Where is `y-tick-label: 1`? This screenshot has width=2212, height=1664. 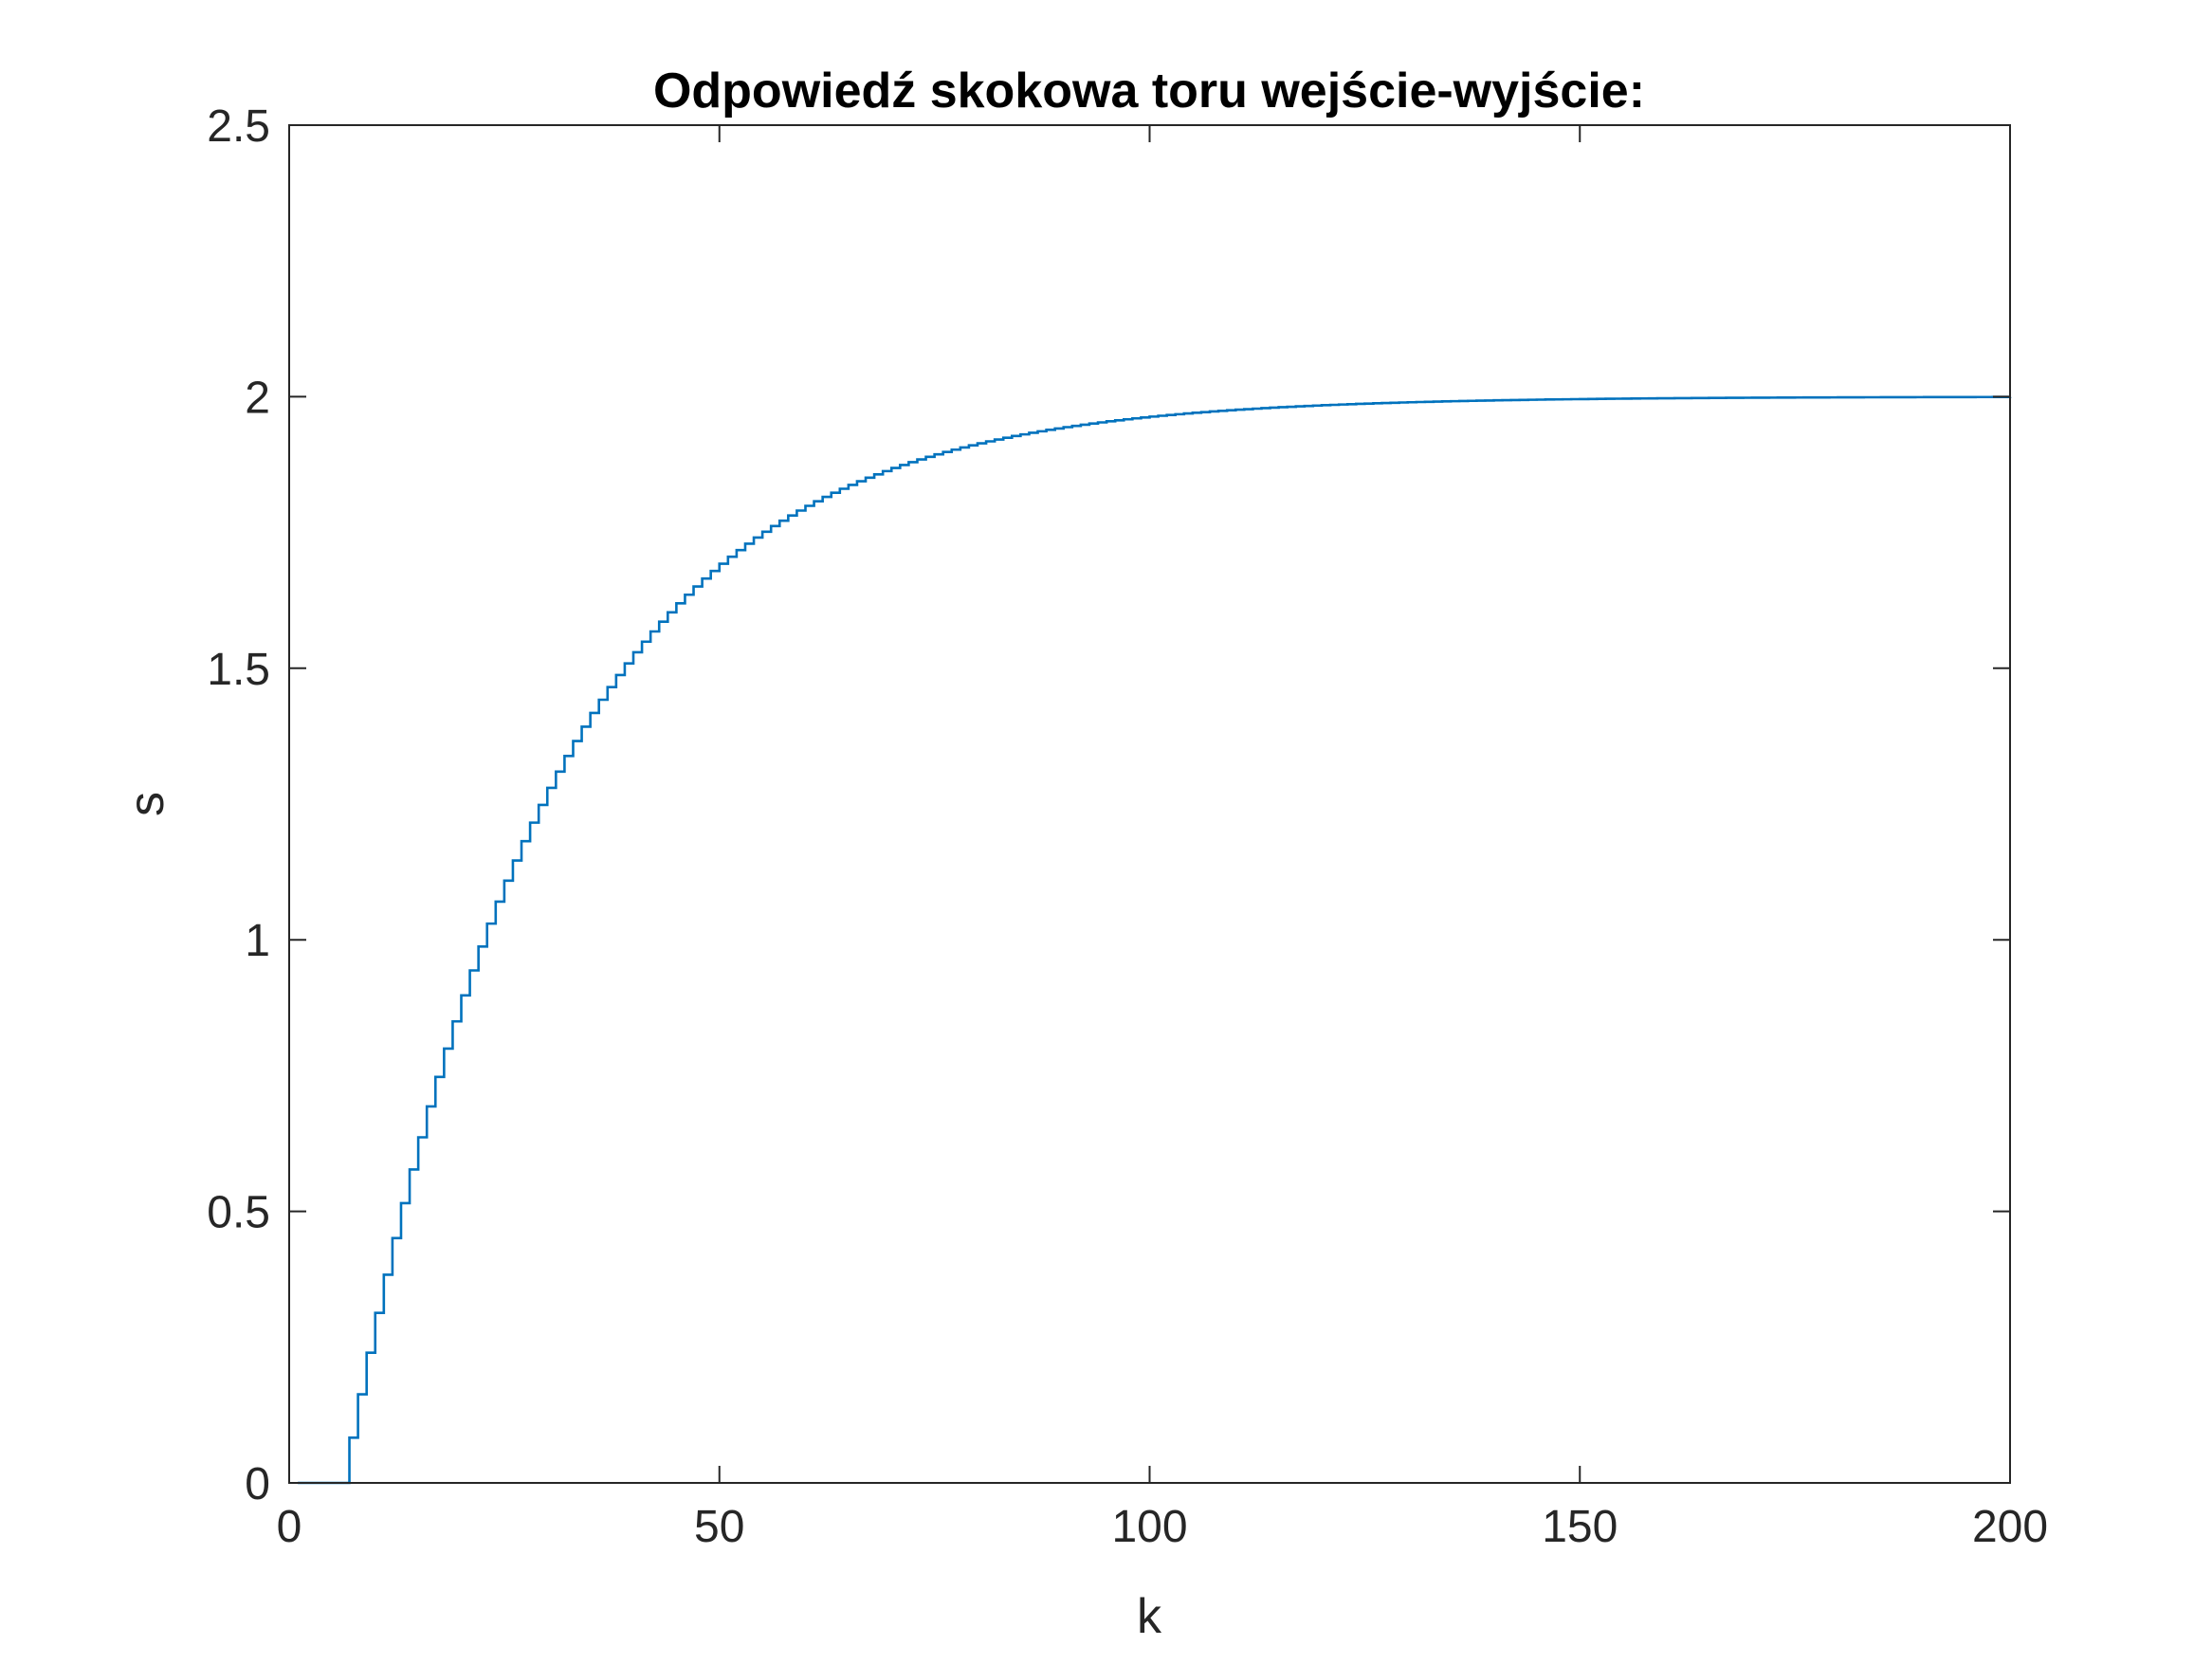
y-tick-label: 1 is located at coordinates (257, 941).